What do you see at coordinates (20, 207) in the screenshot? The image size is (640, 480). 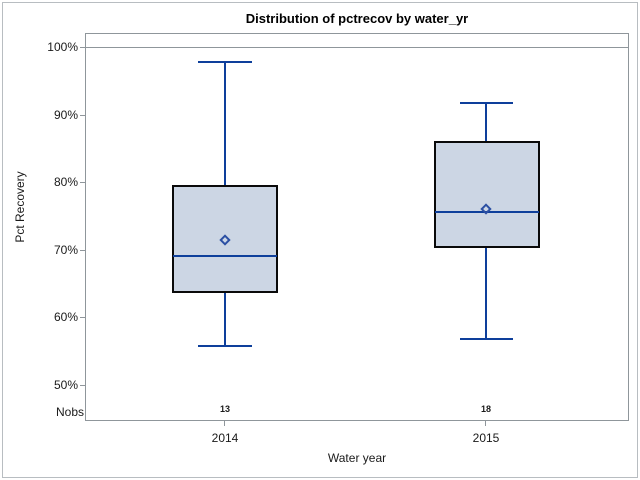 I see `y-axis-title: Pct Recovery` at bounding box center [20, 207].